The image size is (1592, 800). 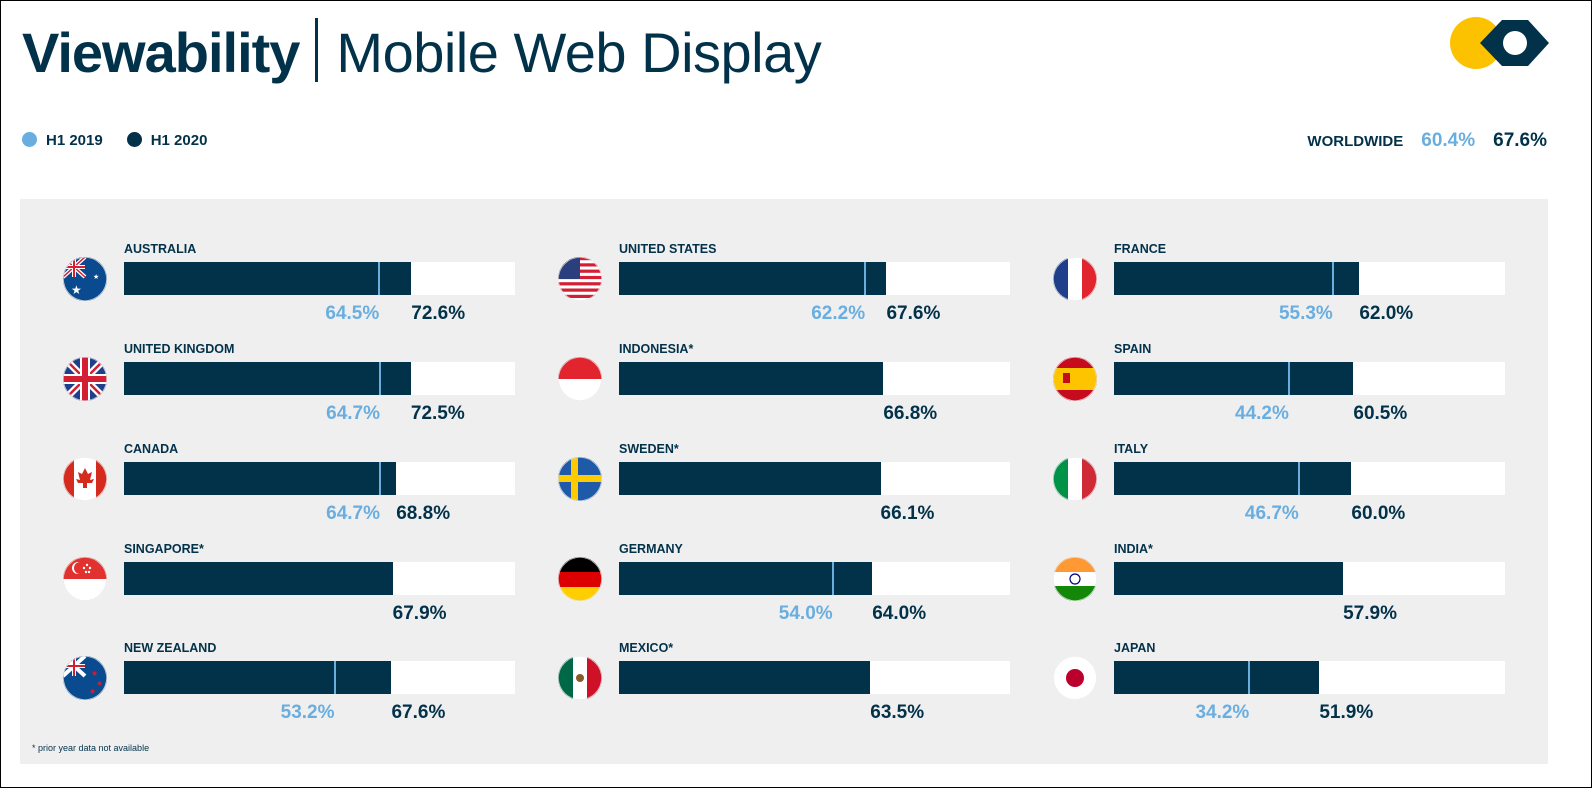 What do you see at coordinates (419, 613) in the screenshot?
I see `value-h1-2020: 67.9%` at bounding box center [419, 613].